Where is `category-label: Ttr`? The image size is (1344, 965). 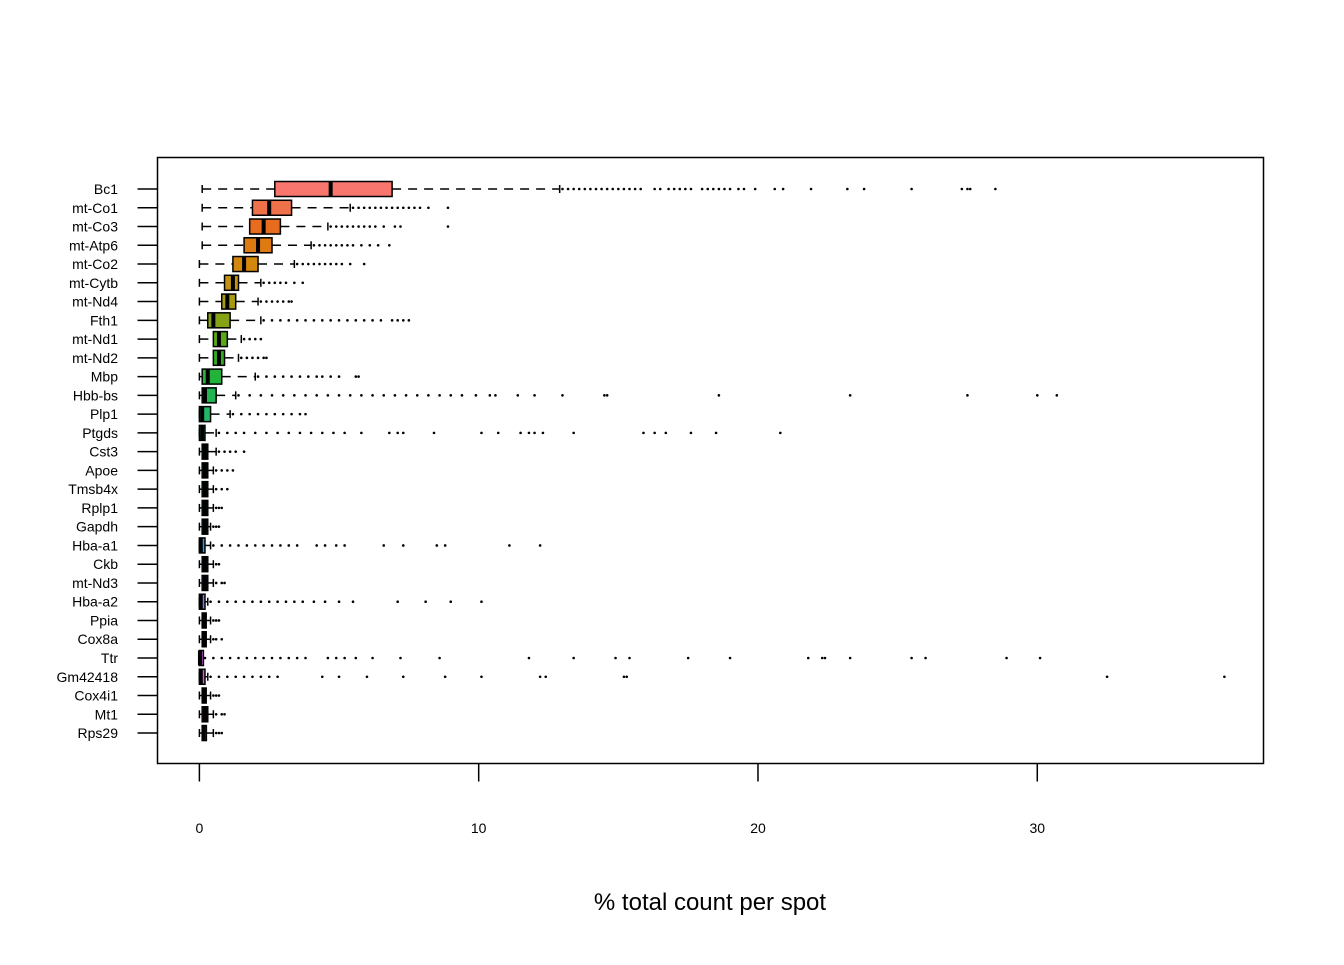
category-label: Ttr is located at coordinates (109, 658).